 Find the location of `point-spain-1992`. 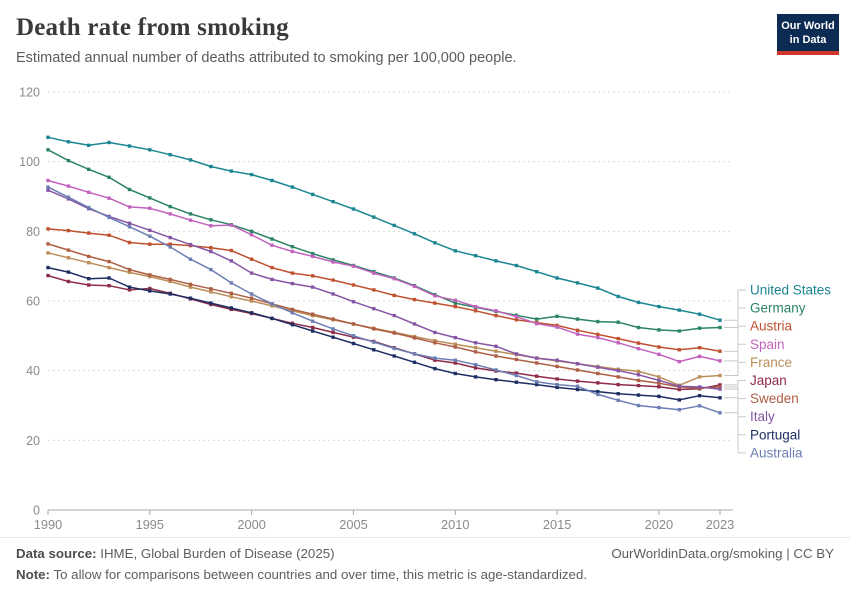

point-spain-1992 is located at coordinates (89, 192).